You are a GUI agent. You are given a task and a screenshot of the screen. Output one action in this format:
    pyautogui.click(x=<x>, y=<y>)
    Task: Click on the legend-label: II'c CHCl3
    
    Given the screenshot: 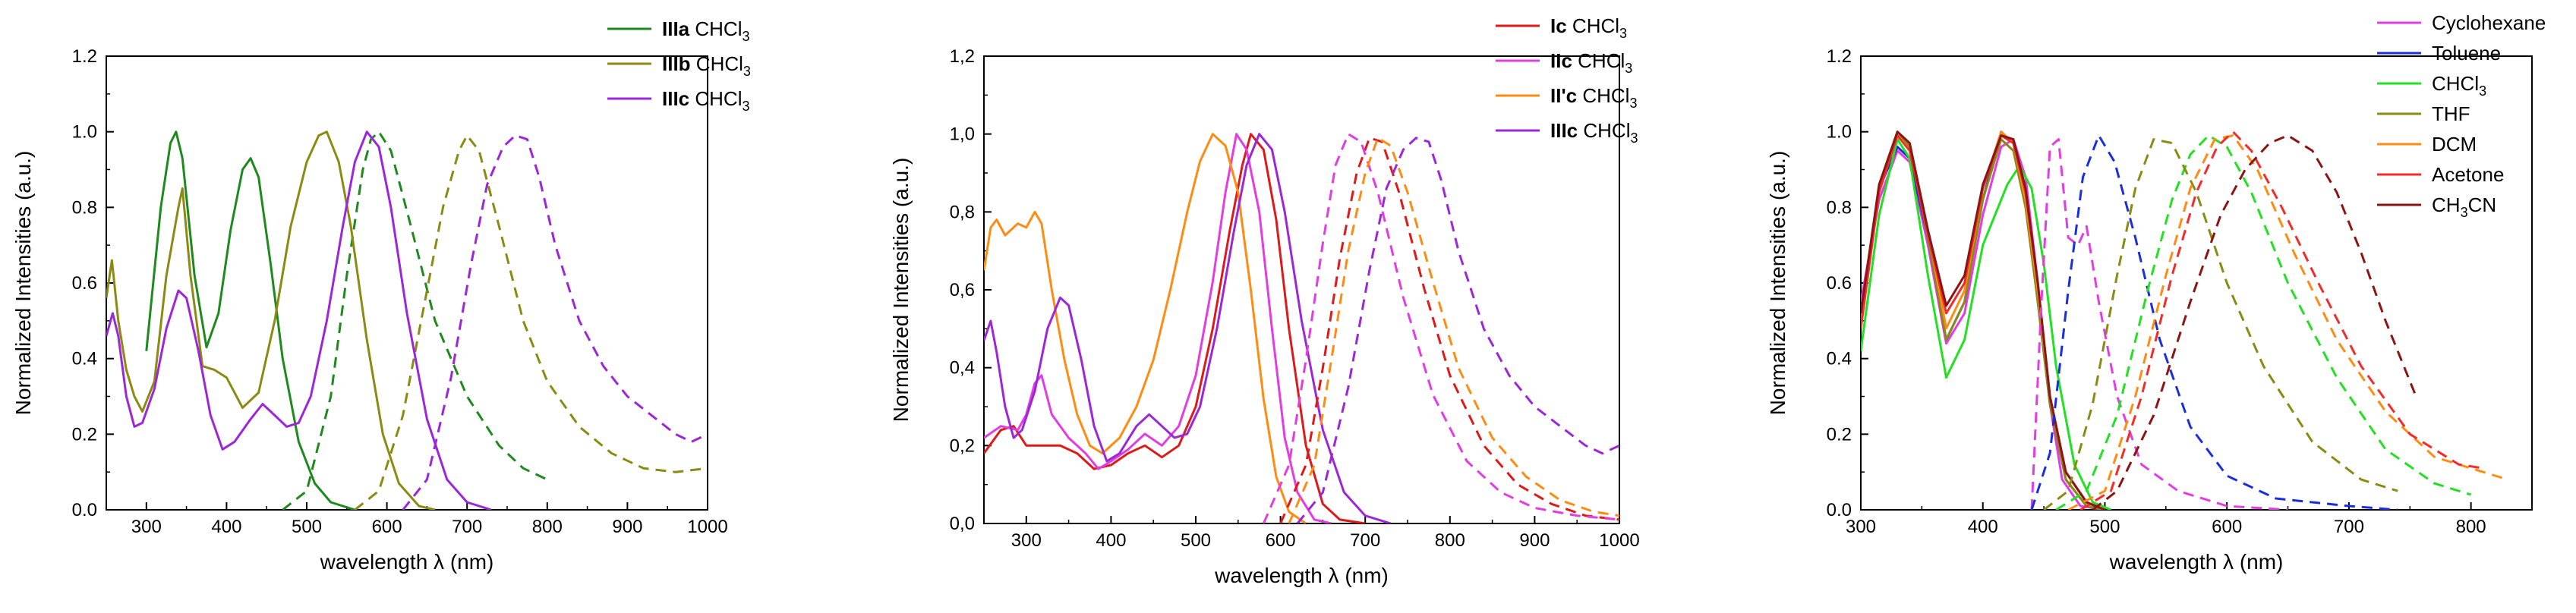 What is the action you would take?
    pyautogui.click(x=1593, y=97)
    